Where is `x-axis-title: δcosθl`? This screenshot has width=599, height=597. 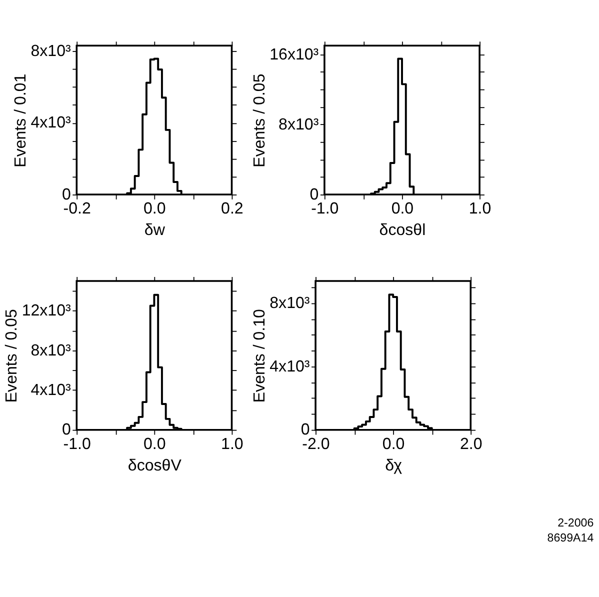 x-axis-title: δcosθl is located at coordinates (402, 230).